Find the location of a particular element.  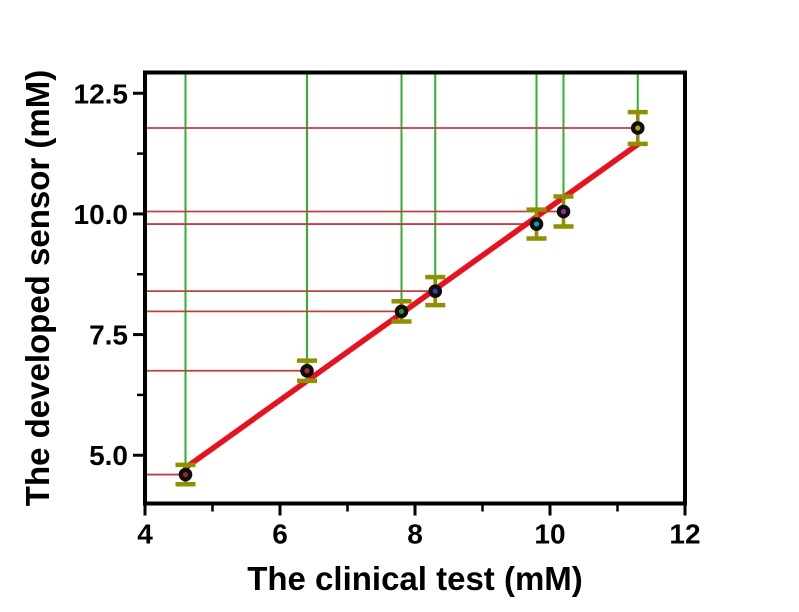

x-tick-label: 12 is located at coordinates (684, 534).